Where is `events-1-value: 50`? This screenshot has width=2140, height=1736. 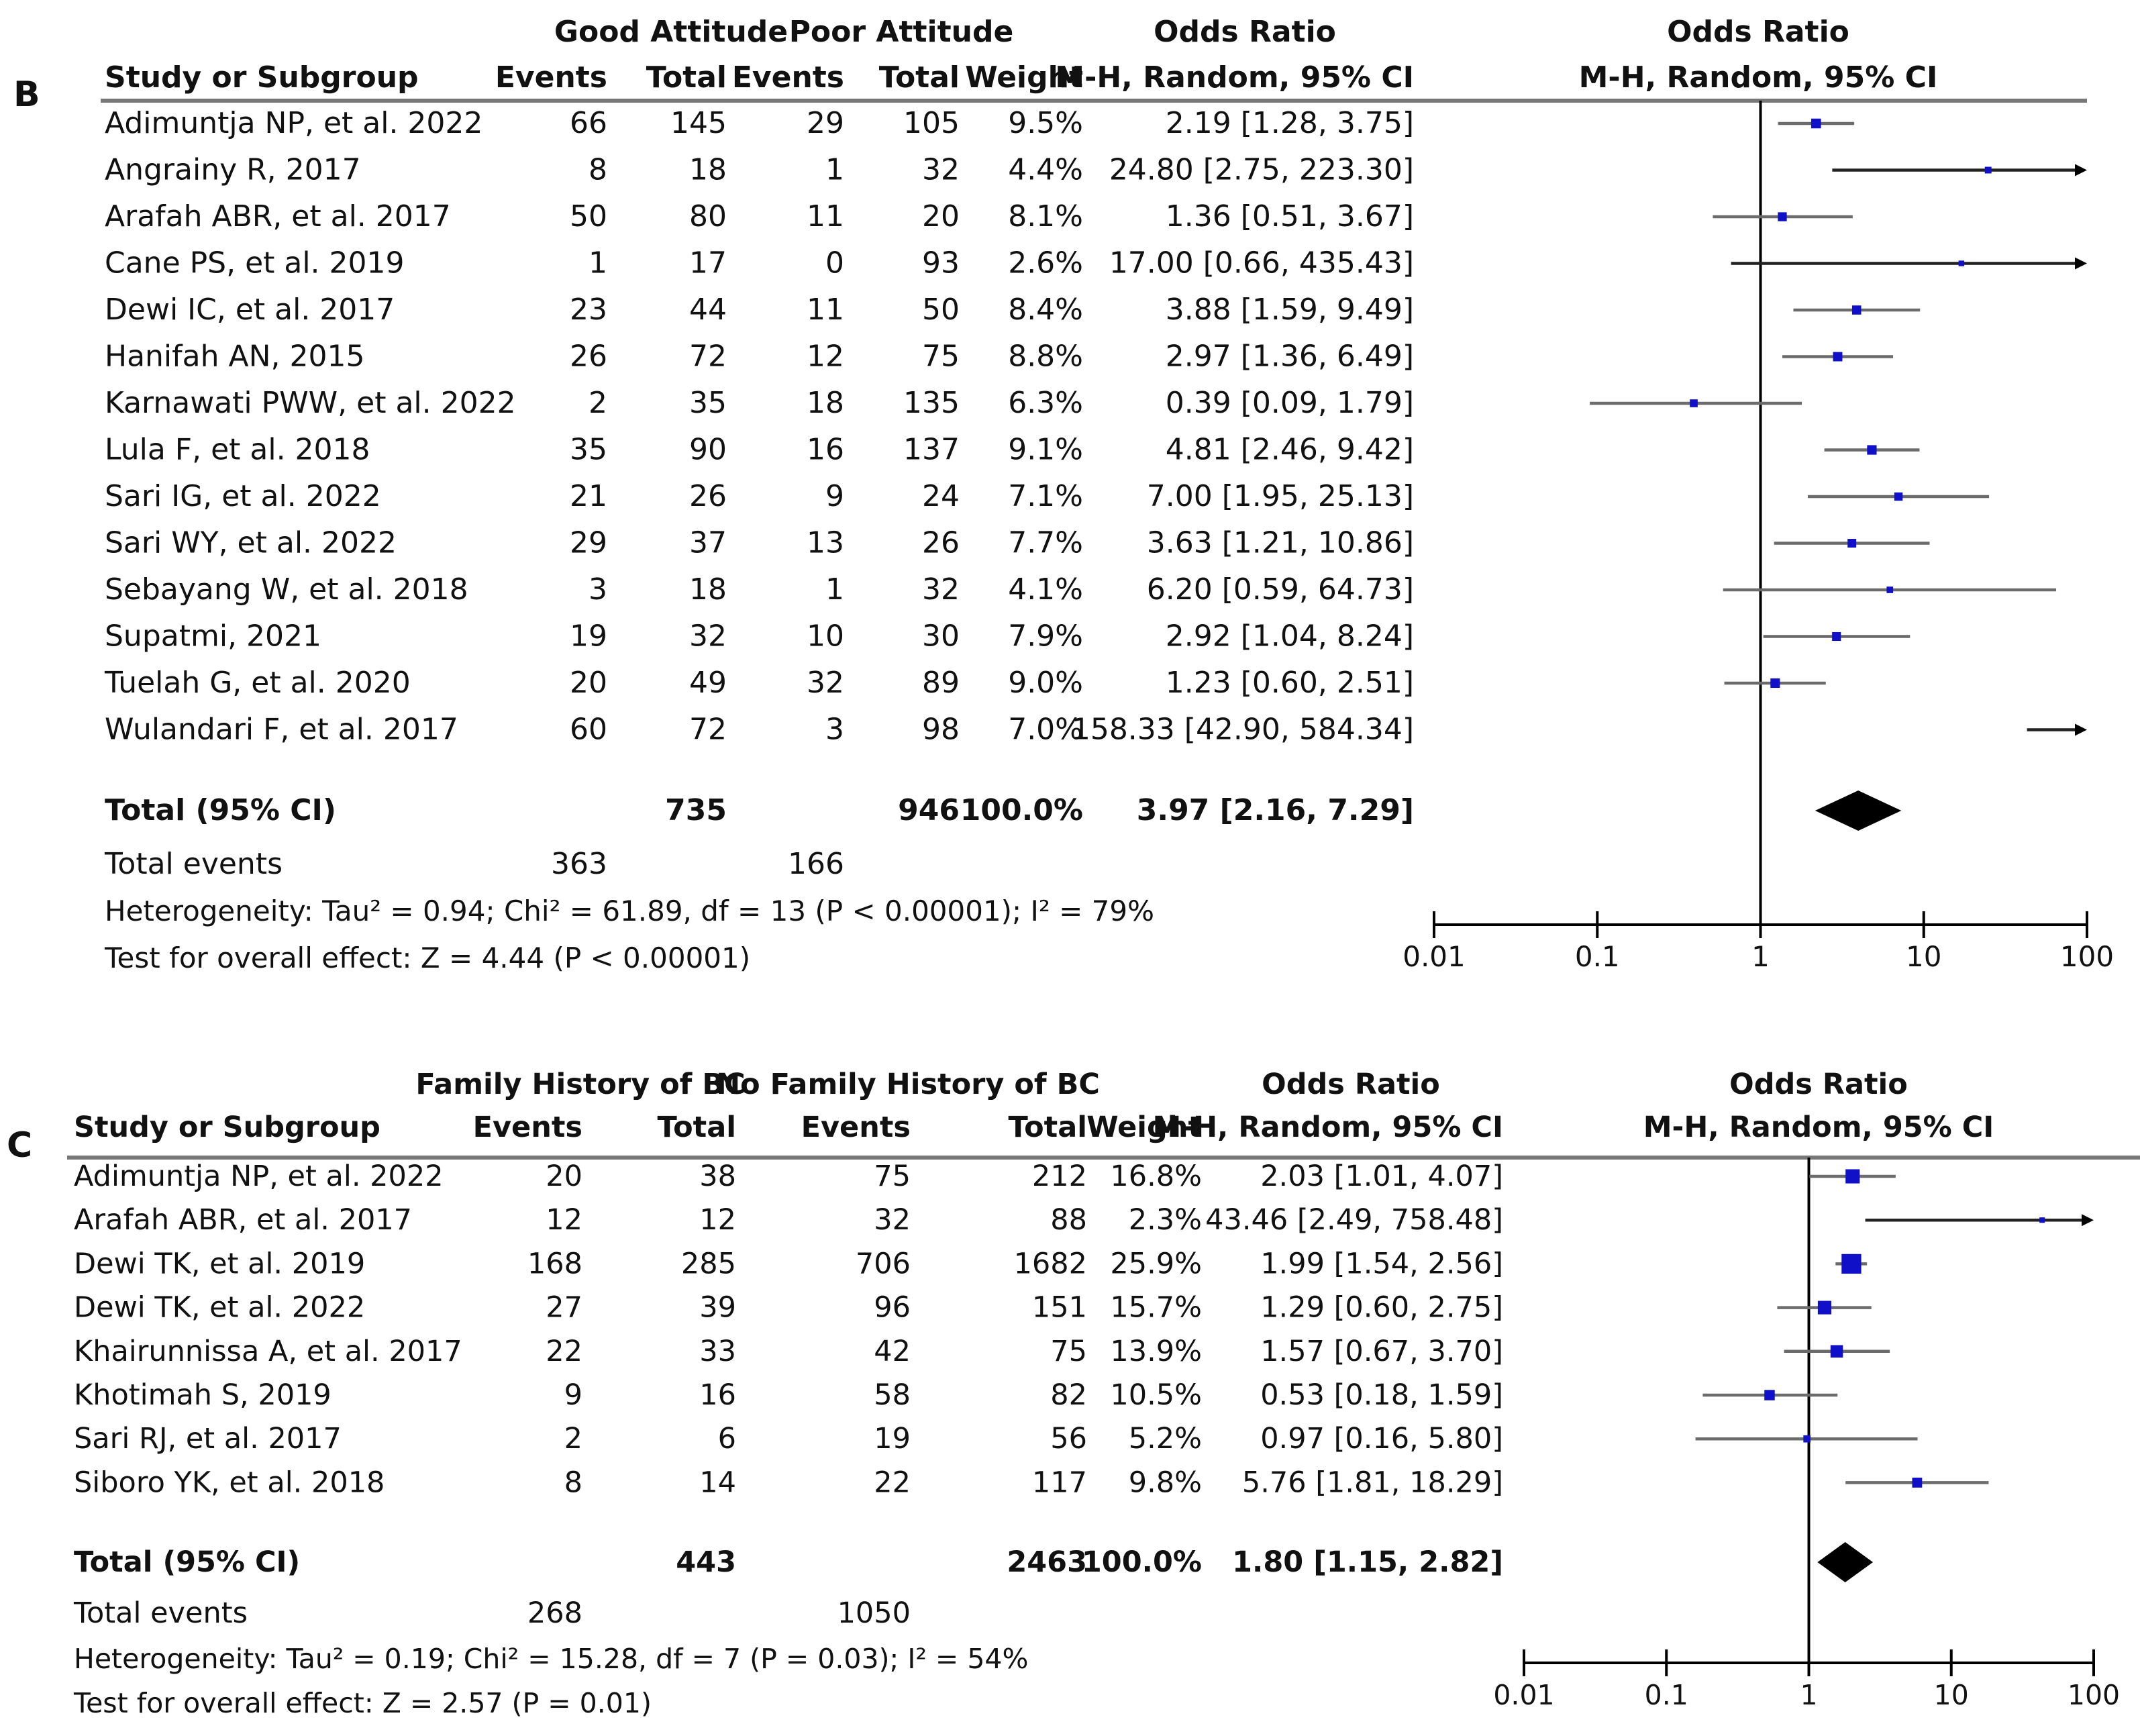
events-1-value: 50 is located at coordinates (588, 216).